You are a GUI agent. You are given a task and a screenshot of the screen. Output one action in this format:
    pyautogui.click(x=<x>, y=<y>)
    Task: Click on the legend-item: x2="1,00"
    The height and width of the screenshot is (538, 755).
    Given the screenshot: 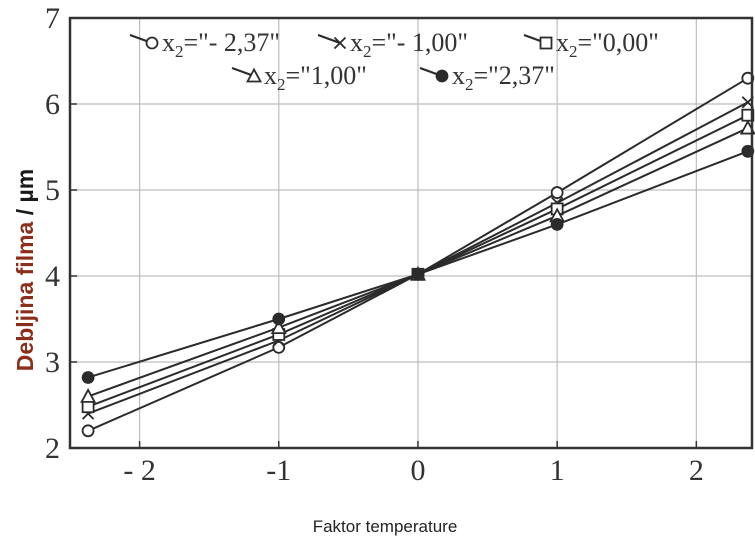 What is the action you would take?
    pyautogui.click(x=299, y=77)
    